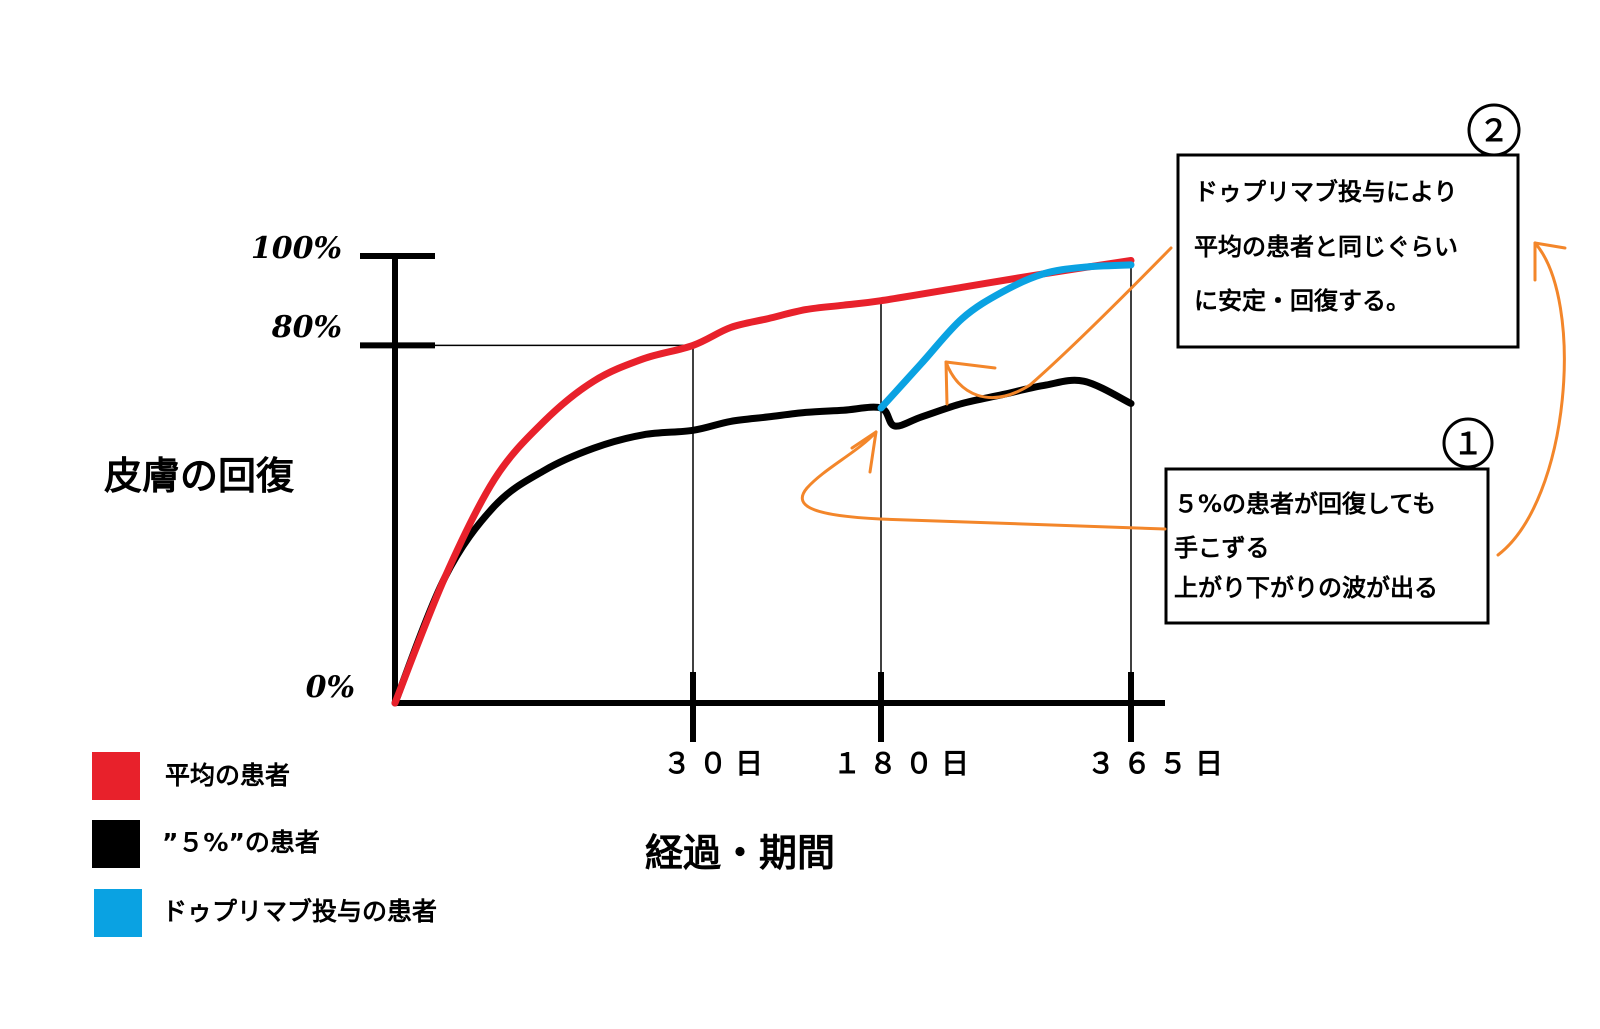 The image size is (1600, 1029). Describe the element at coordinates (1326, 192) in the screenshot. I see `annotation-2-line-1: ドゥプリマブ投与により` at that location.